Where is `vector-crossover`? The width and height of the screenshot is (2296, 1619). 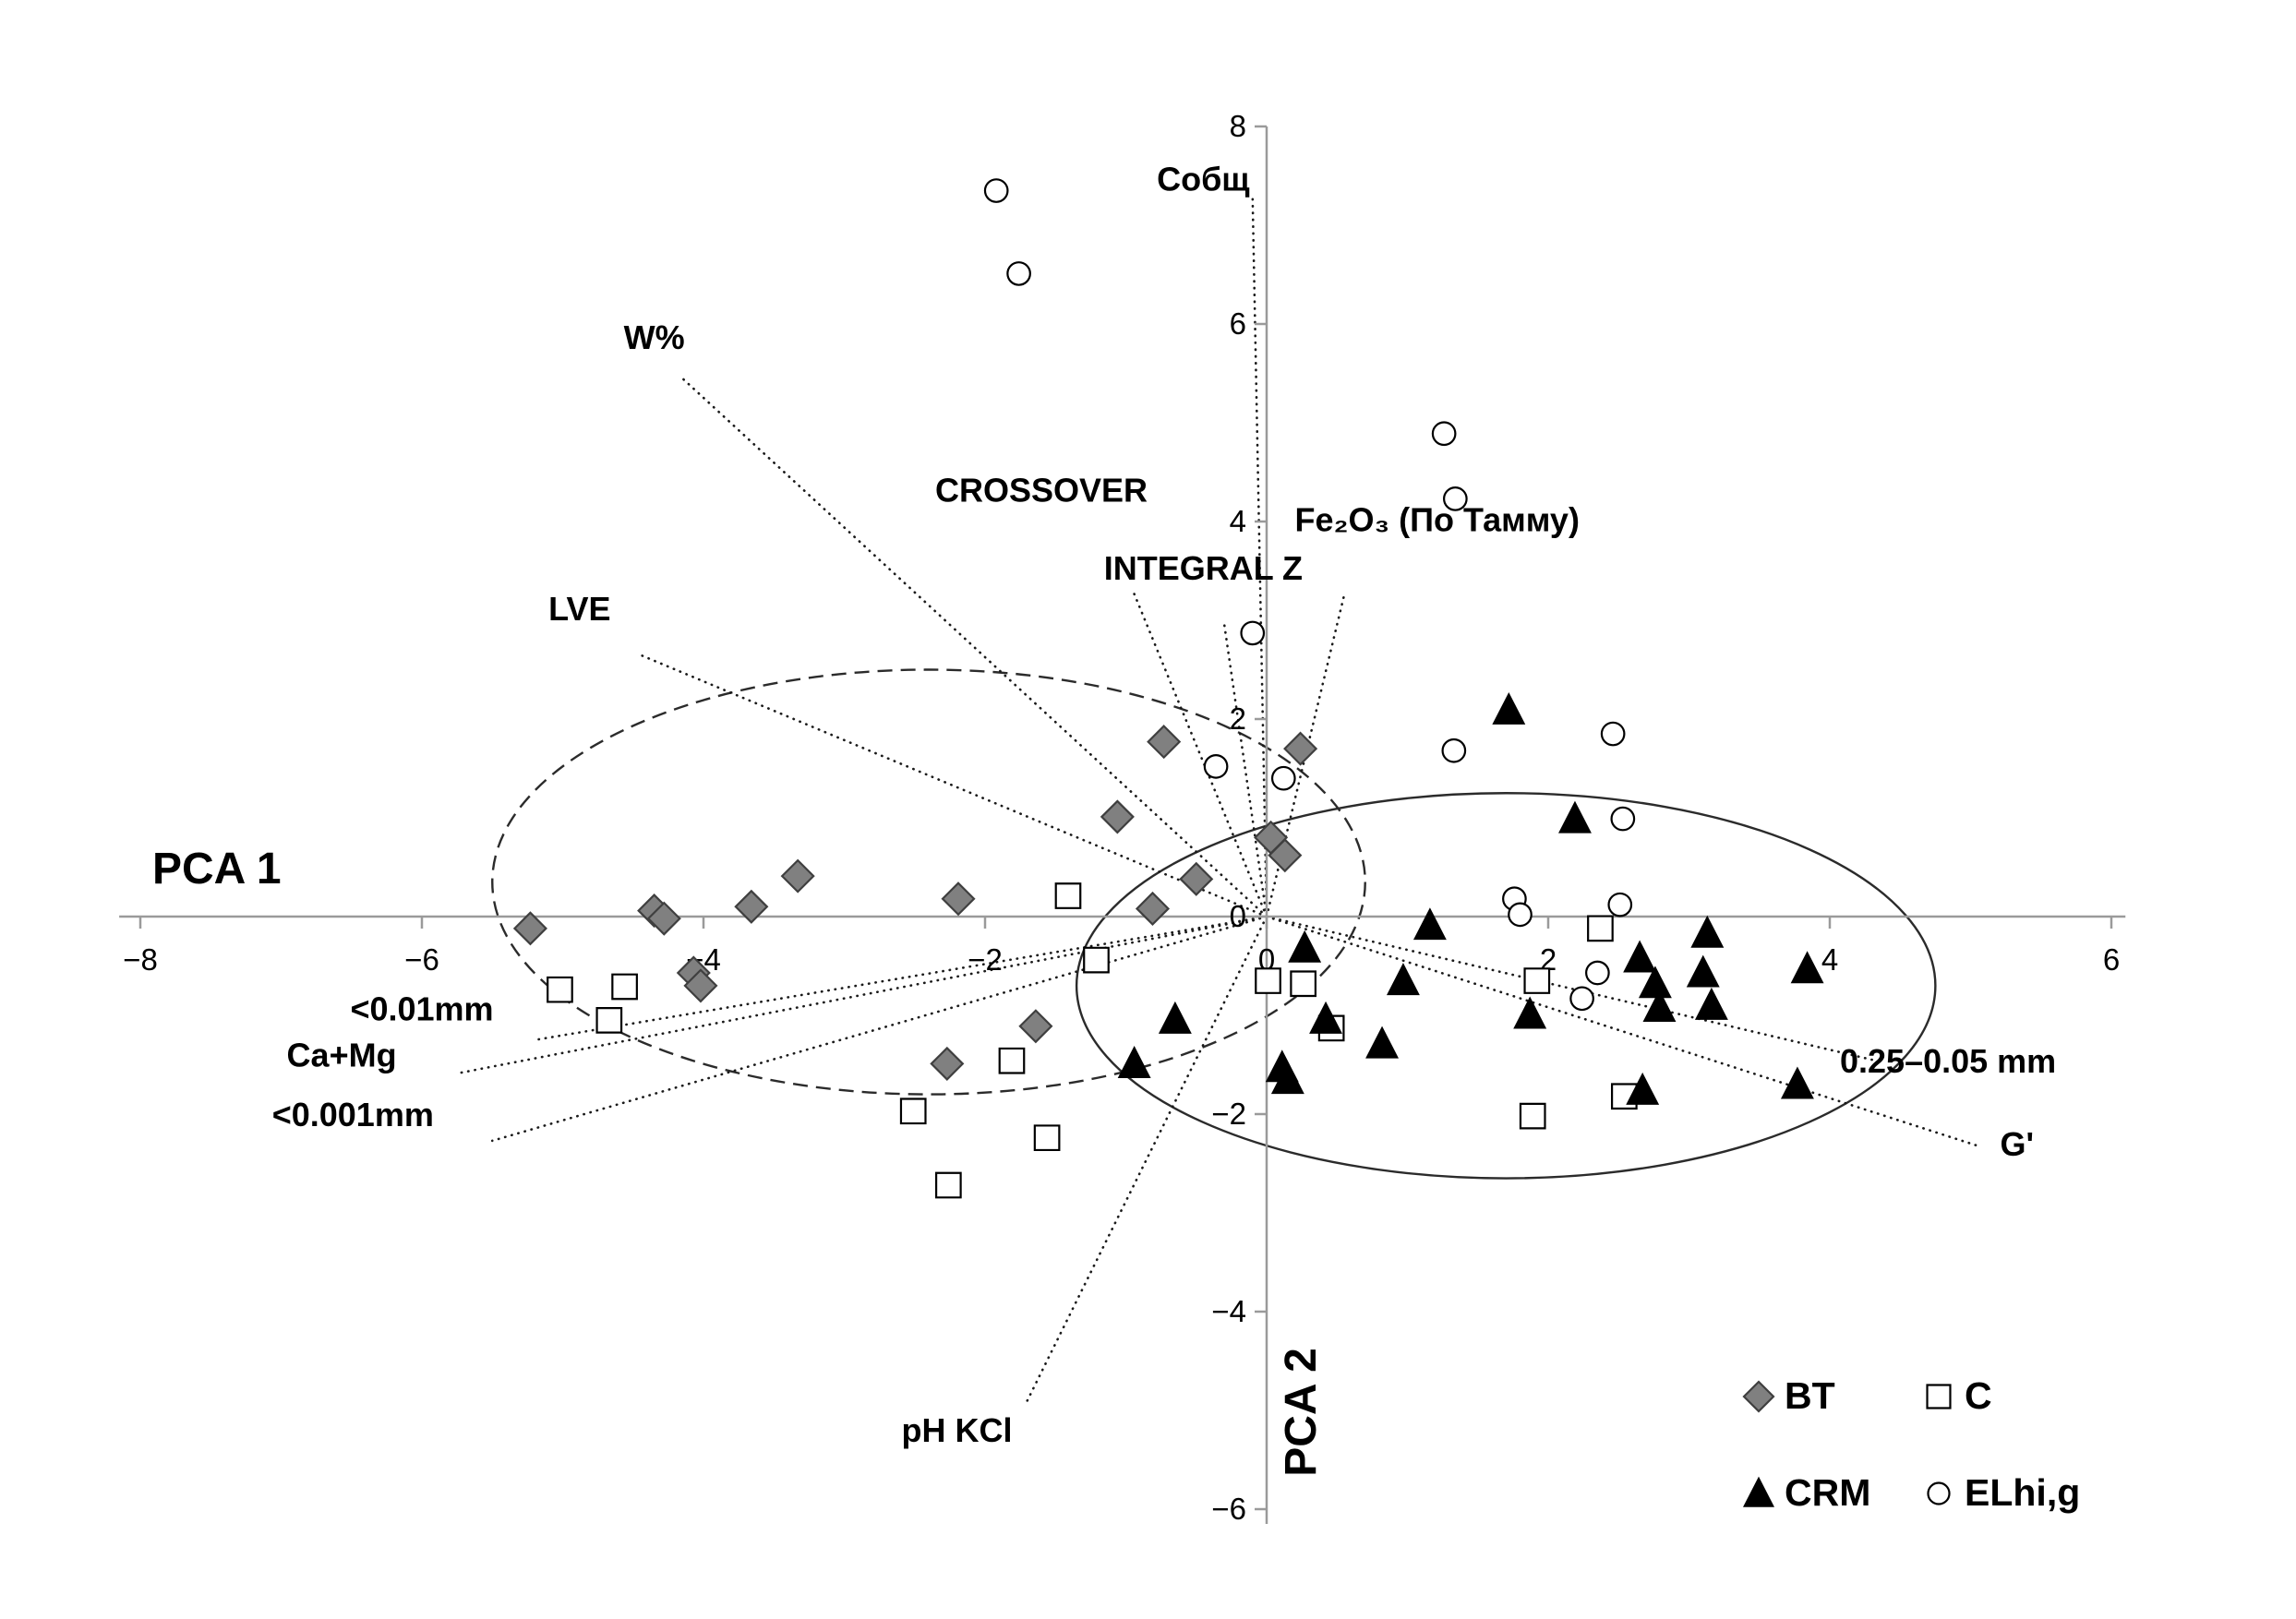
vector-crossover is located at coordinates (1199, 754).